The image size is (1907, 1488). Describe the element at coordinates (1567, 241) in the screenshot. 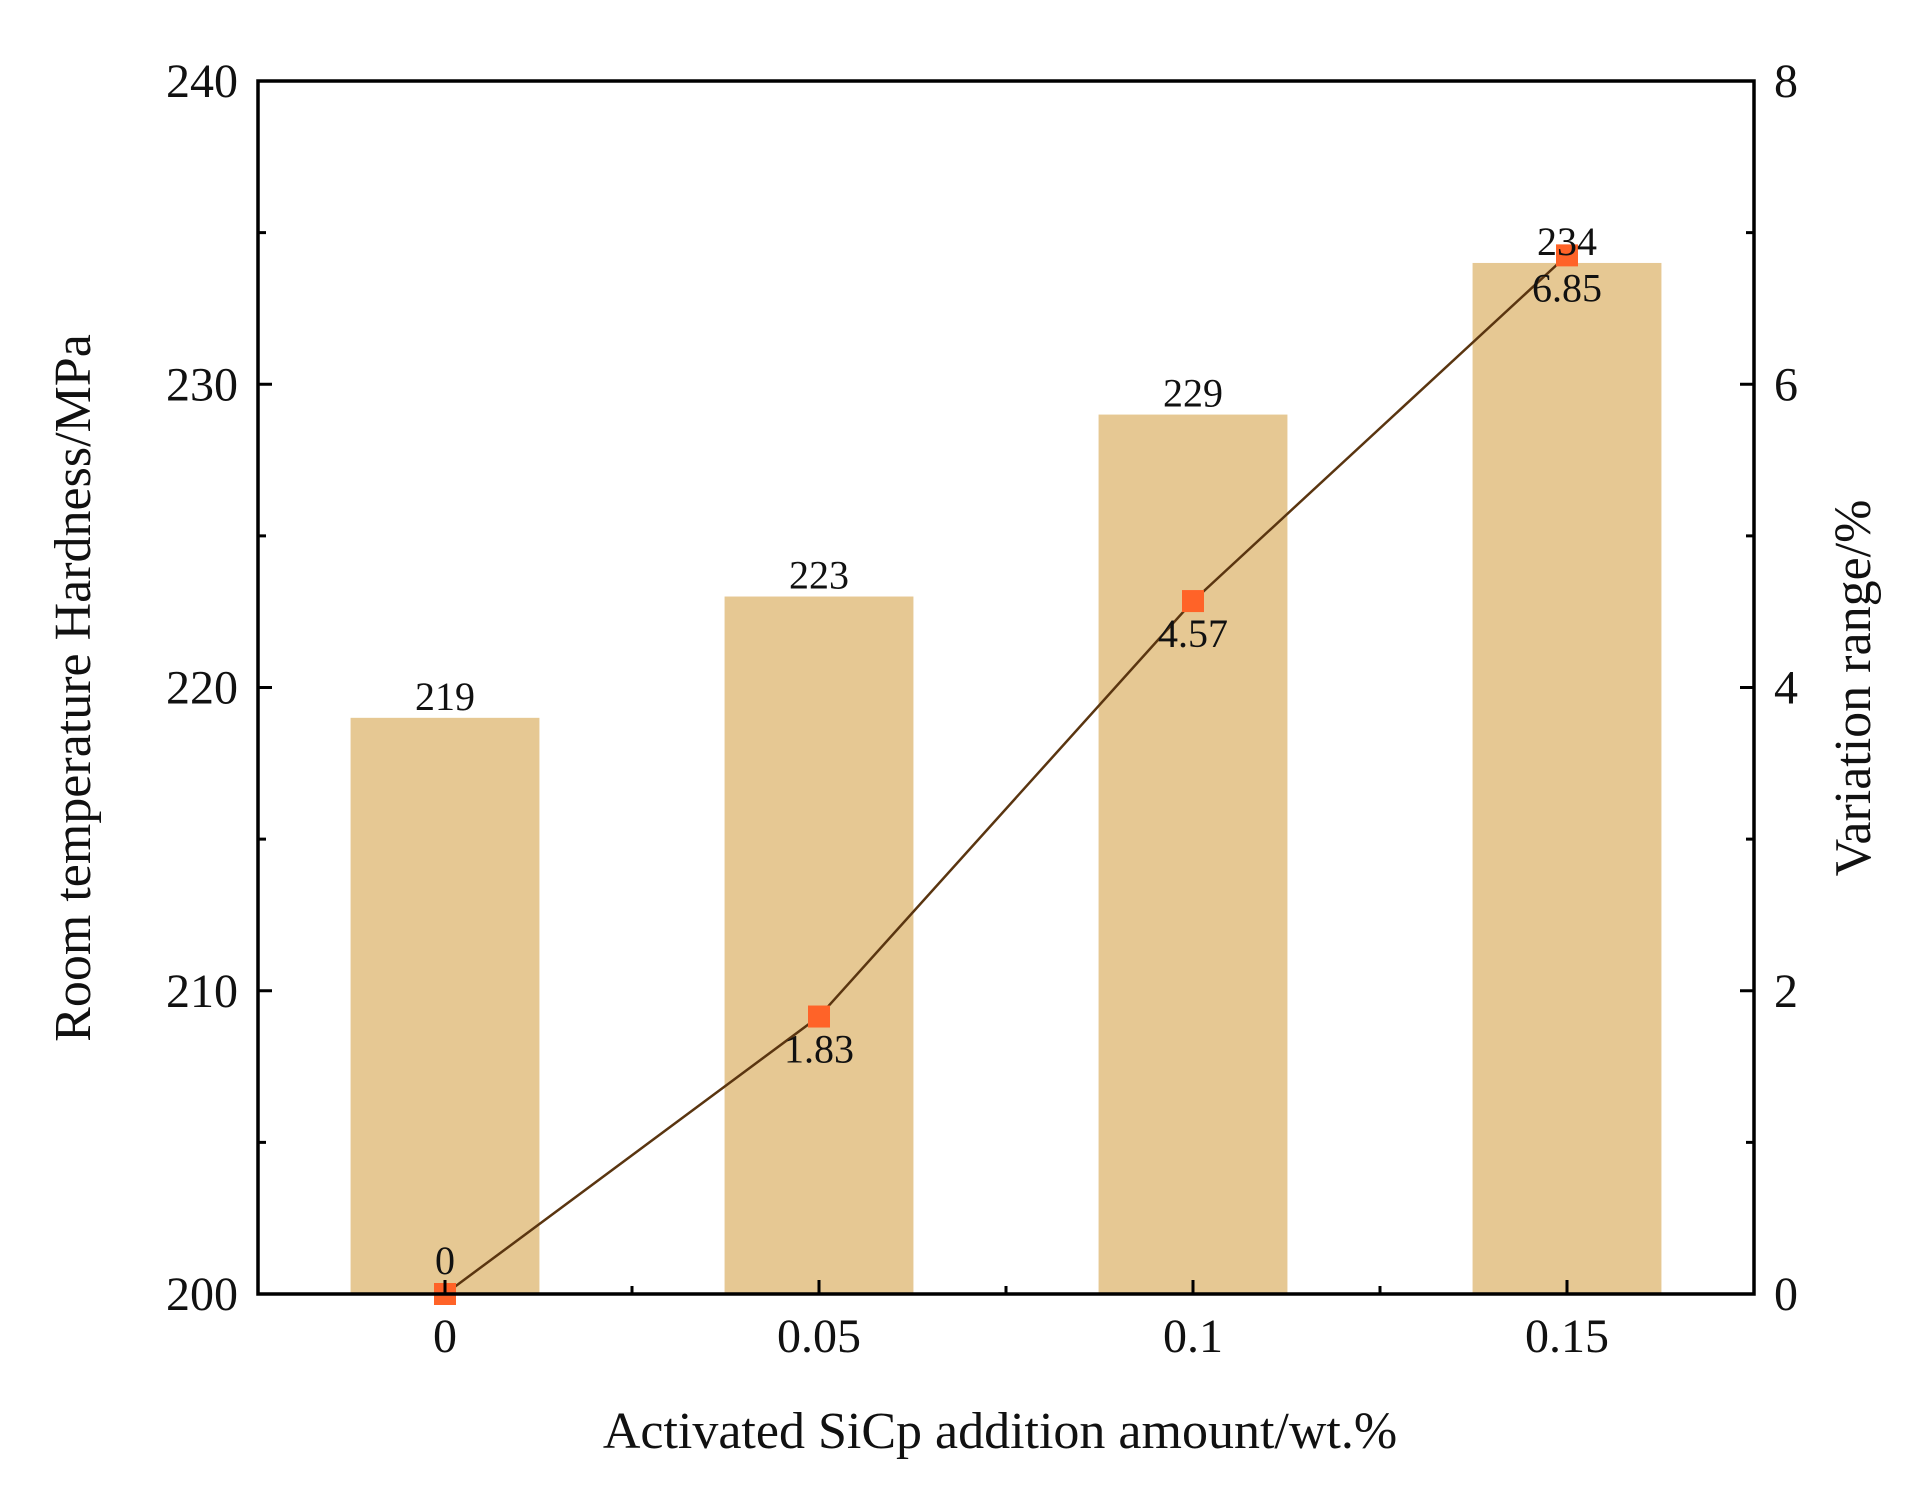

I see `hardness-value-label: 234` at that location.